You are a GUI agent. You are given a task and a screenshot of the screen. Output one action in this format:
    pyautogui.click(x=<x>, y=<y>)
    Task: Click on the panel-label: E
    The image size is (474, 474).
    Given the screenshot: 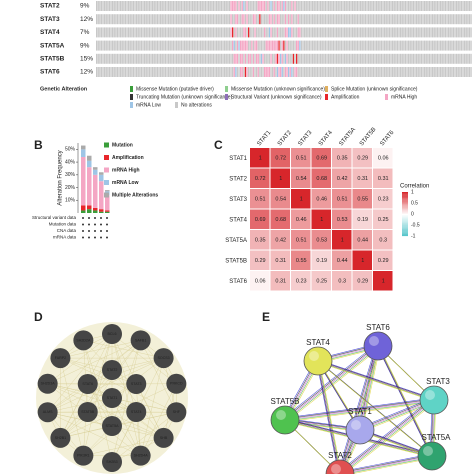 What is the action you would take?
    pyautogui.click(x=266, y=317)
    